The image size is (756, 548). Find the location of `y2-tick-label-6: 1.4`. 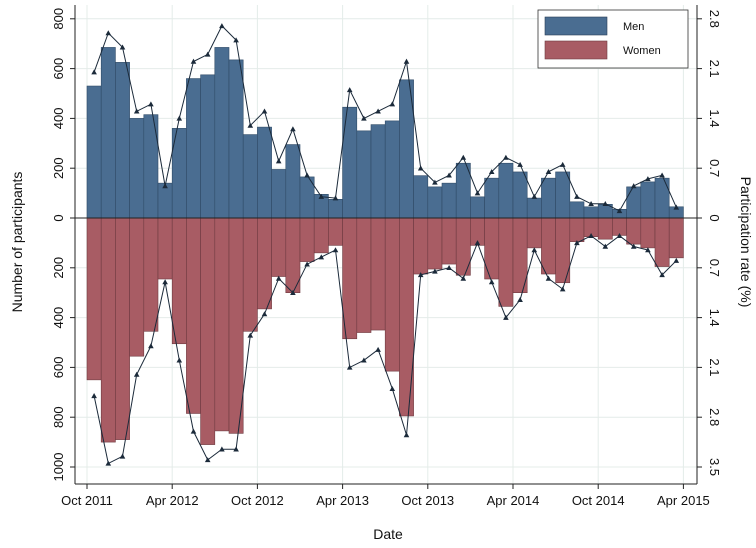

y2-tick-label-6: 1.4 is located at coordinates (714, 318).